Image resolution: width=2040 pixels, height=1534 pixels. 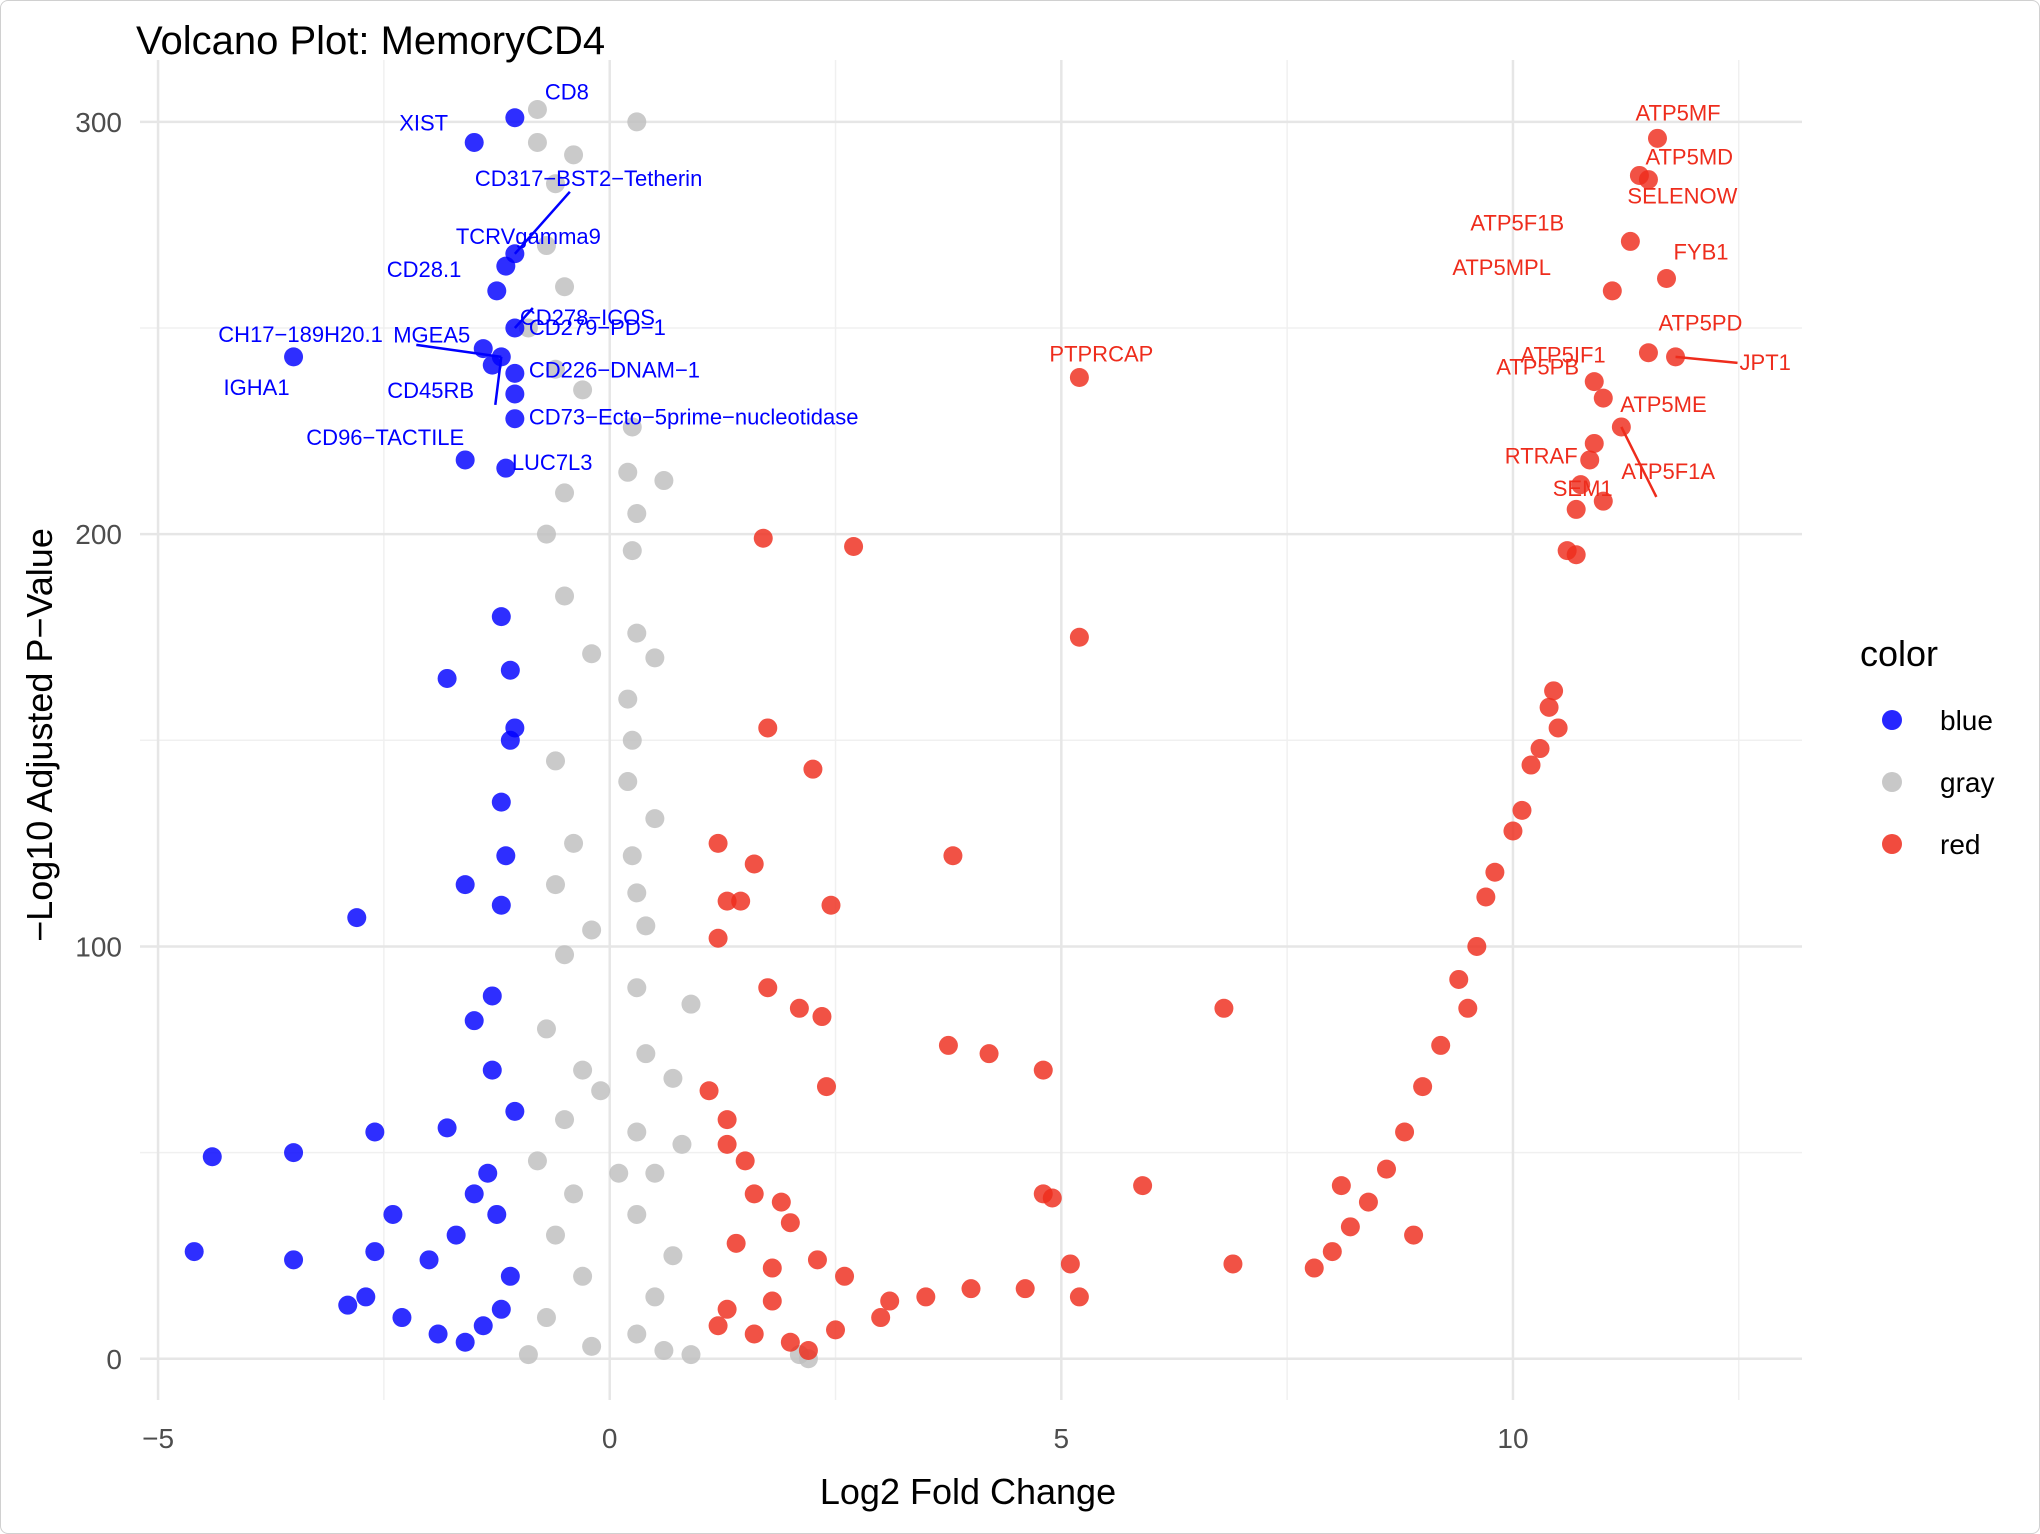 What do you see at coordinates (1689, 157) in the screenshot?
I see `gene-label: ATP5MD` at bounding box center [1689, 157].